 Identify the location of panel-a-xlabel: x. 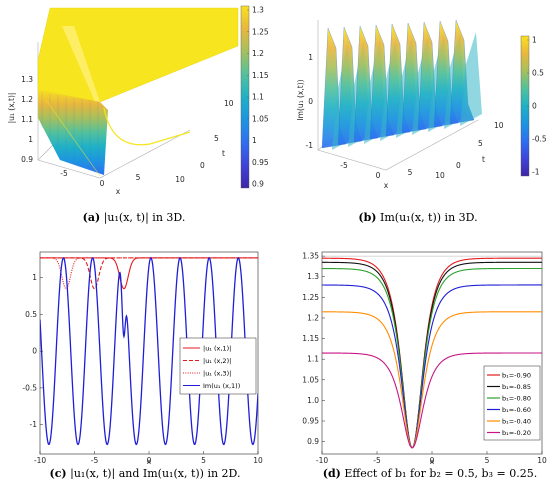
(118, 191).